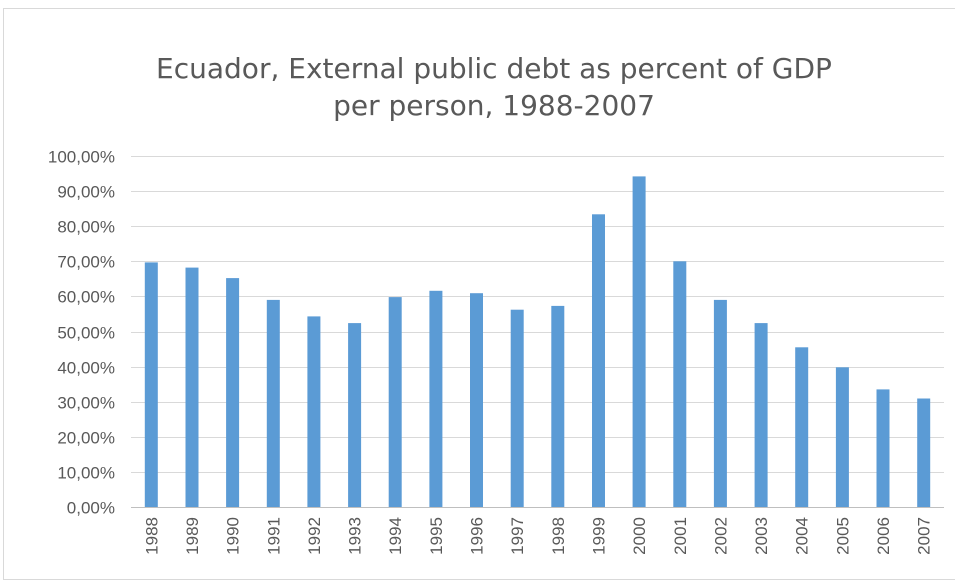 The image size is (957, 581). I want to click on x-tick-label: 2007, so click(924, 536).